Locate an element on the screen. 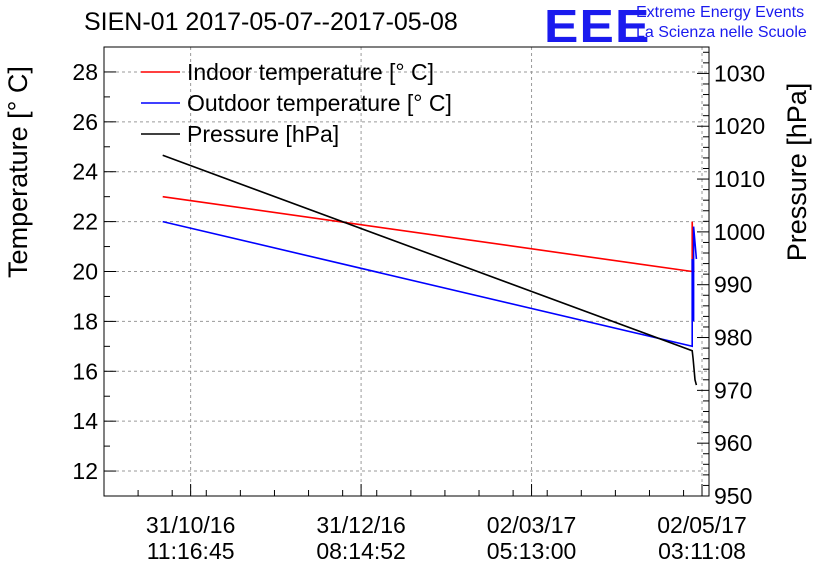  eee-logo: EEE is located at coordinates (597, 26).